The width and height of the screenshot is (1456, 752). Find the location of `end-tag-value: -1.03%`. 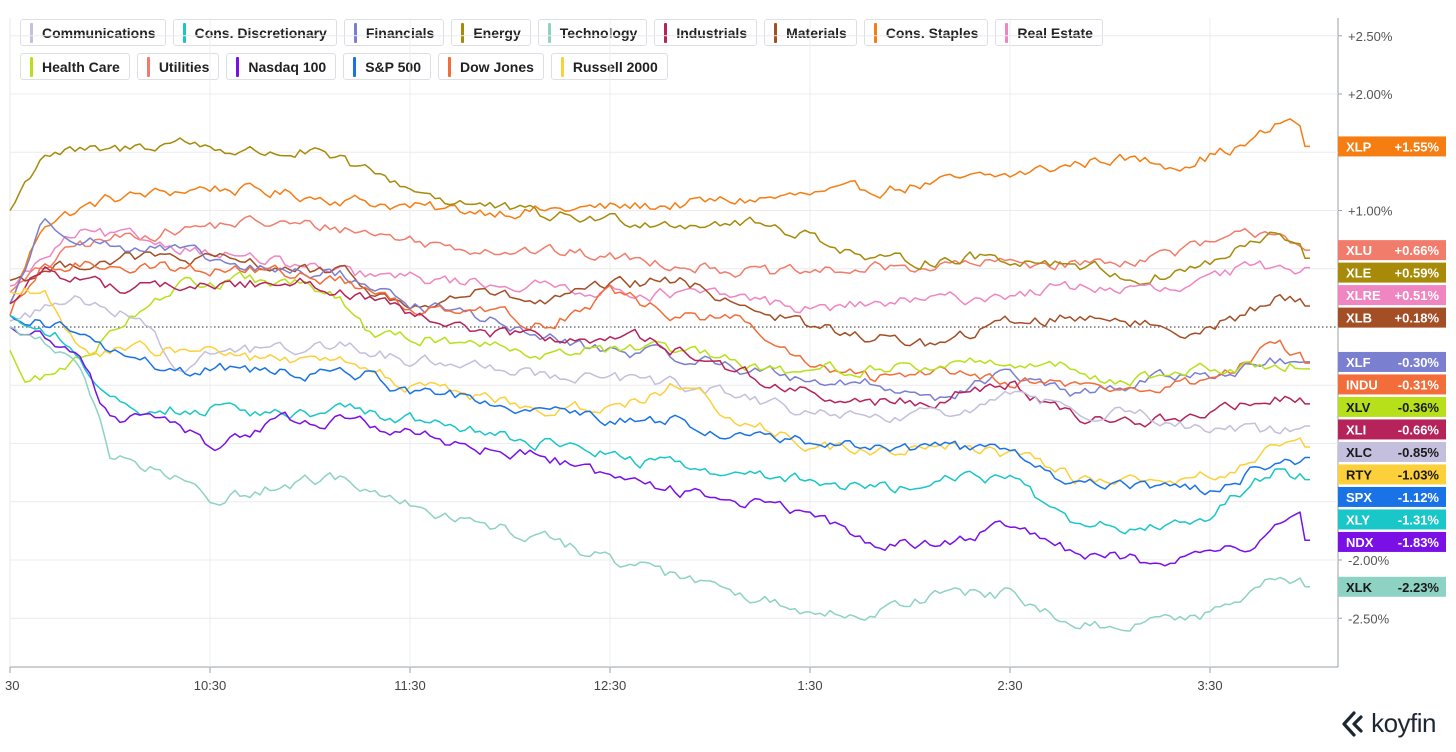

end-tag-value: -1.03% is located at coordinates (1419, 474).